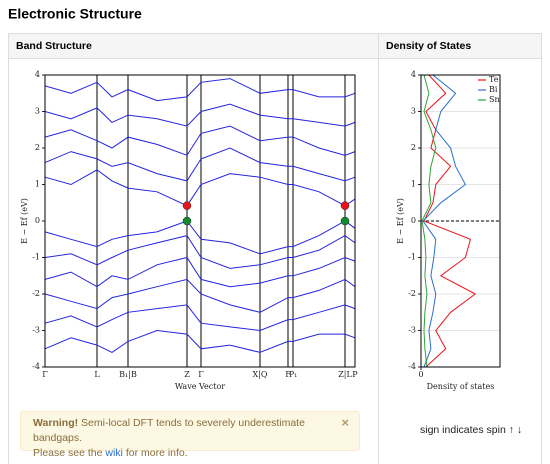 This screenshot has width=550, height=464. I want to click on close-button: ×, so click(345, 422).